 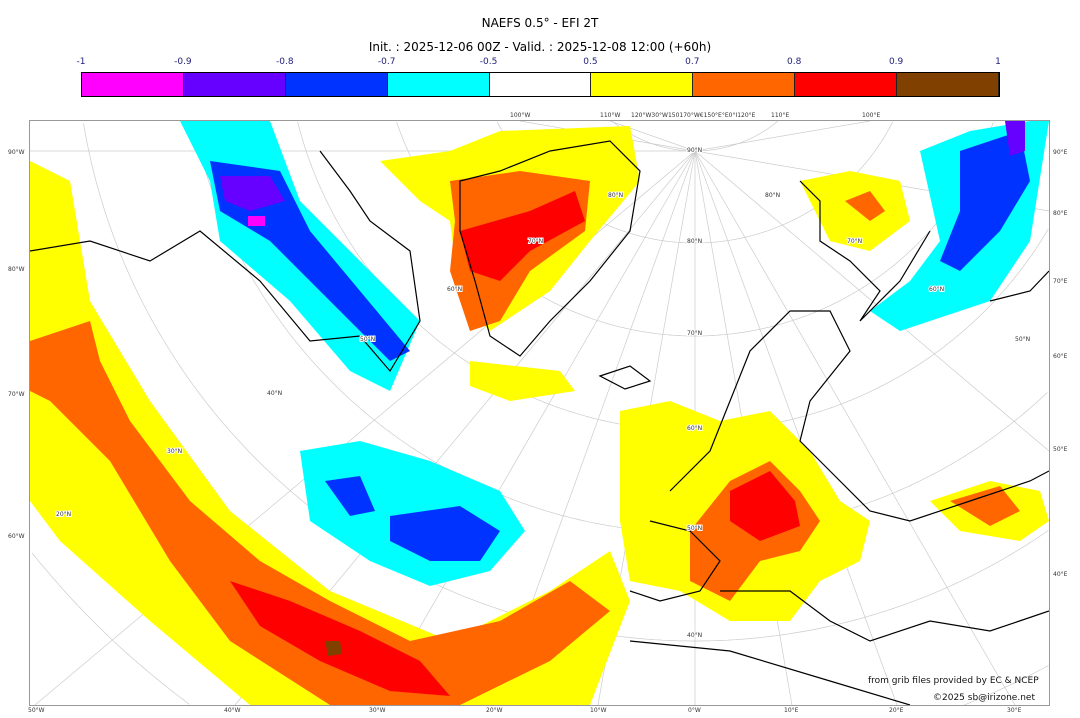 What do you see at coordinates (488, 62) in the screenshot?
I see `colorbar-tick-label: -0.5` at bounding box center [488, 62].